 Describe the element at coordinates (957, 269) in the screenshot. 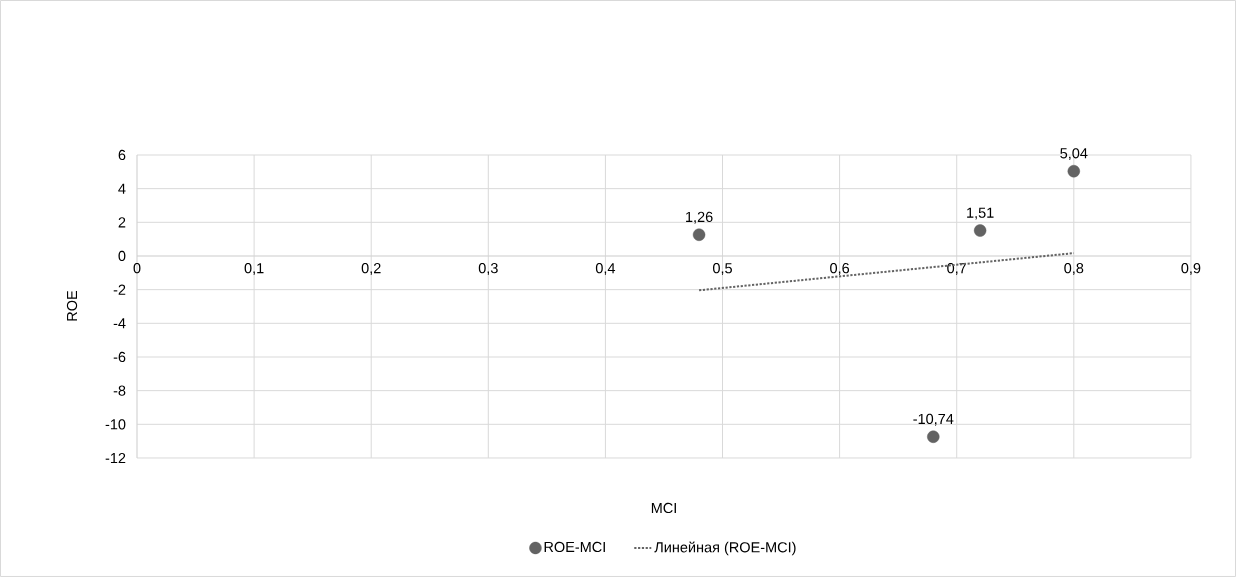

I see `x-tick-label: 0,7` at that location.